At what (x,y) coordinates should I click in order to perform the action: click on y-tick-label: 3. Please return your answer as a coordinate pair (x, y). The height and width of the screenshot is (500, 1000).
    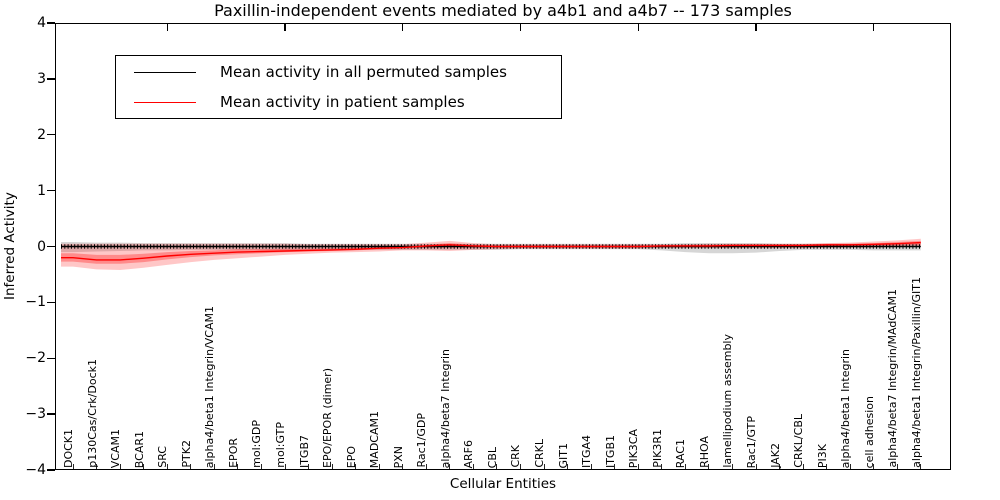
    Looking at the image, I should click on (41, 78).